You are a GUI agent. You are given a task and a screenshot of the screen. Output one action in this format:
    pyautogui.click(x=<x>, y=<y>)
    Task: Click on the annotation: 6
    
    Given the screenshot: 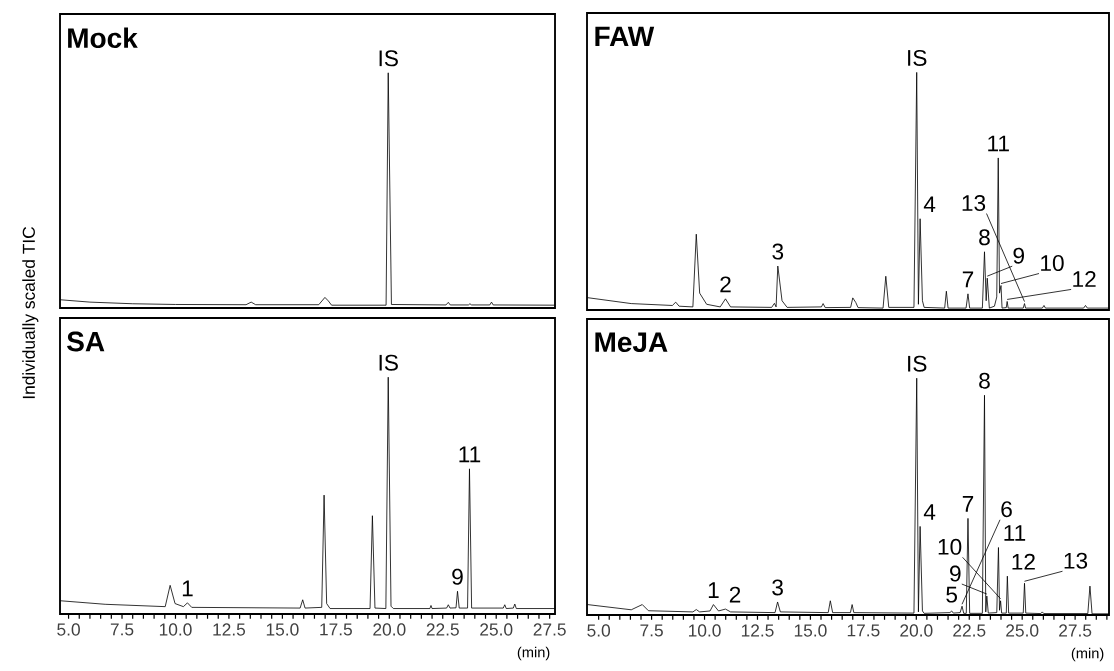 What is the action you would take?
    pyautogui.click(x=1006, y=509)
    